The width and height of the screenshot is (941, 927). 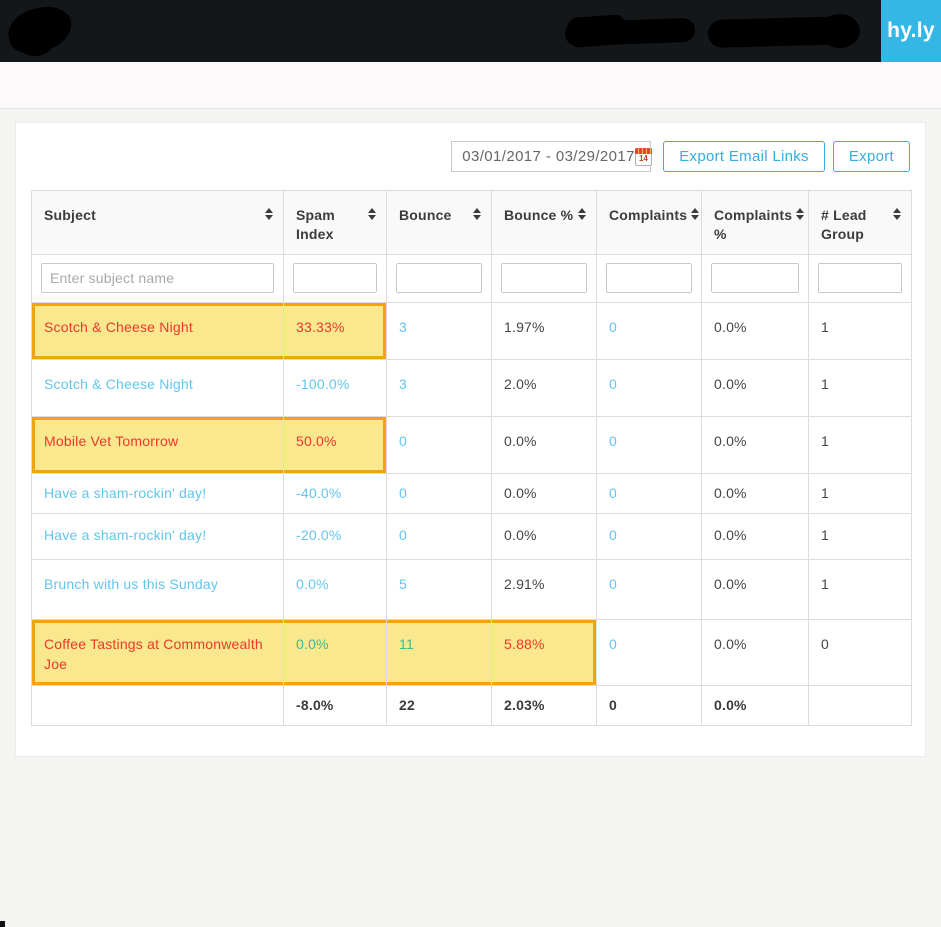 I want to click on totals-row: -8.0% 22 2.03% 0 0.0%, so click(x=471, y=705).